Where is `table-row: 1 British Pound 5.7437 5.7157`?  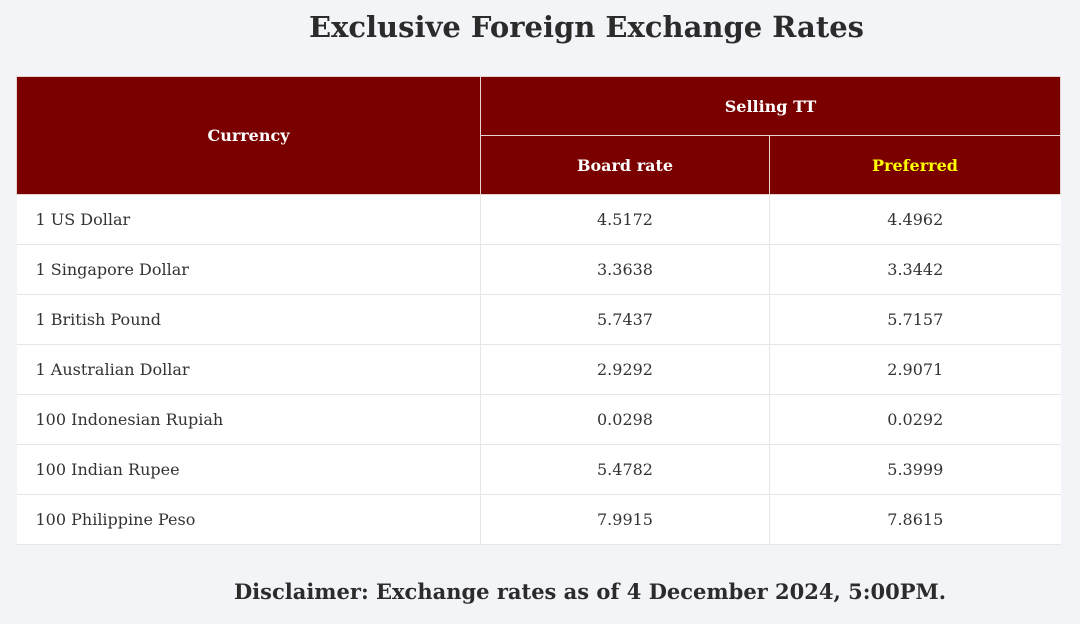 table-row: 1 British Pound 5.7437 5.7157 is located at coordinates (538, 319).